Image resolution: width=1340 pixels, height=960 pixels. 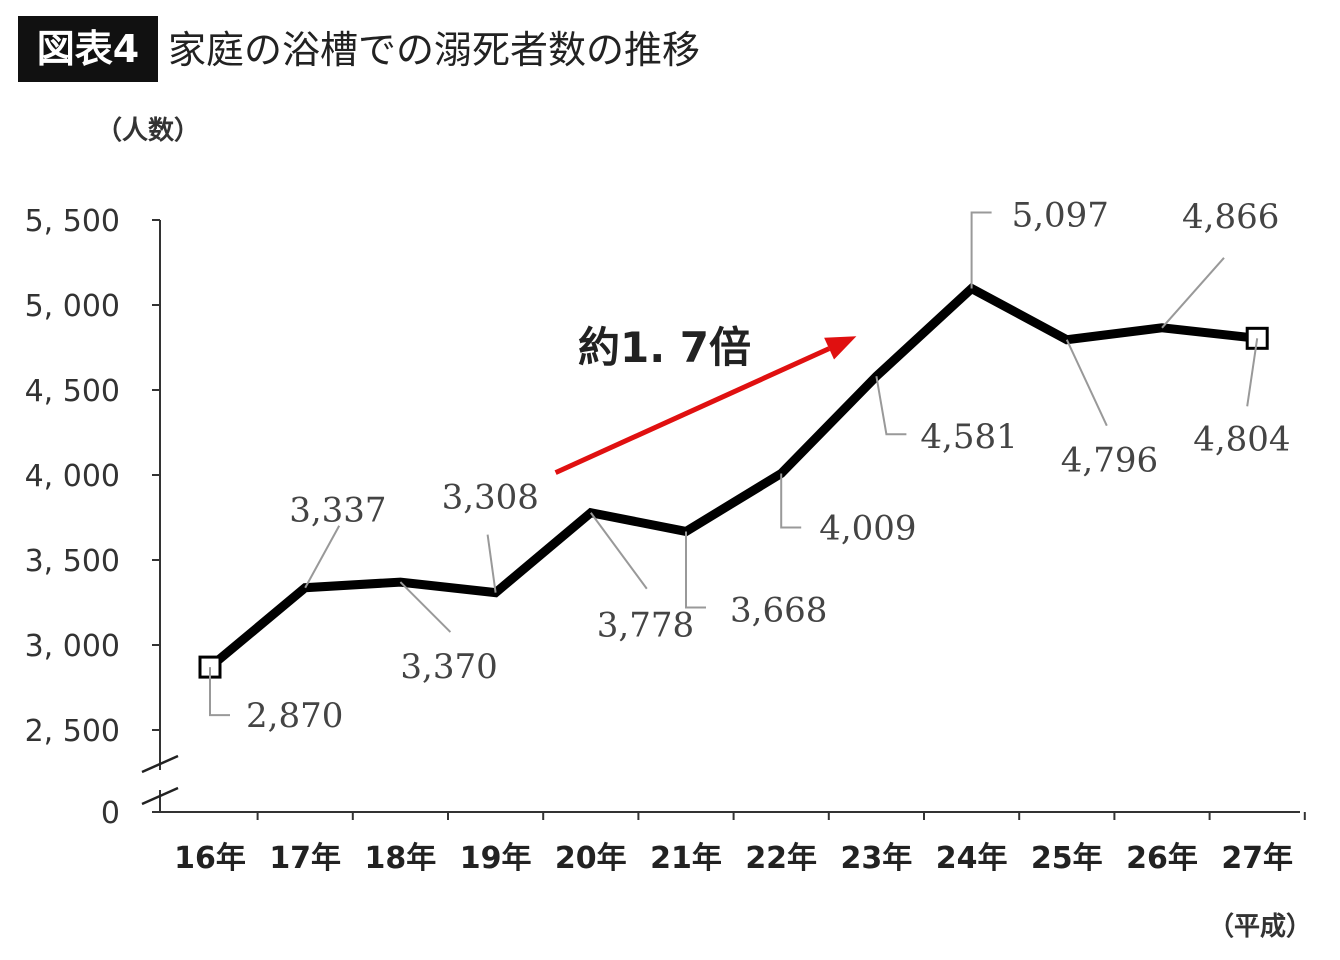 What do you see at coordinates (448, 667) in the screenshot?
I see `data-label: 3,370` at bounding box center [448, 667].